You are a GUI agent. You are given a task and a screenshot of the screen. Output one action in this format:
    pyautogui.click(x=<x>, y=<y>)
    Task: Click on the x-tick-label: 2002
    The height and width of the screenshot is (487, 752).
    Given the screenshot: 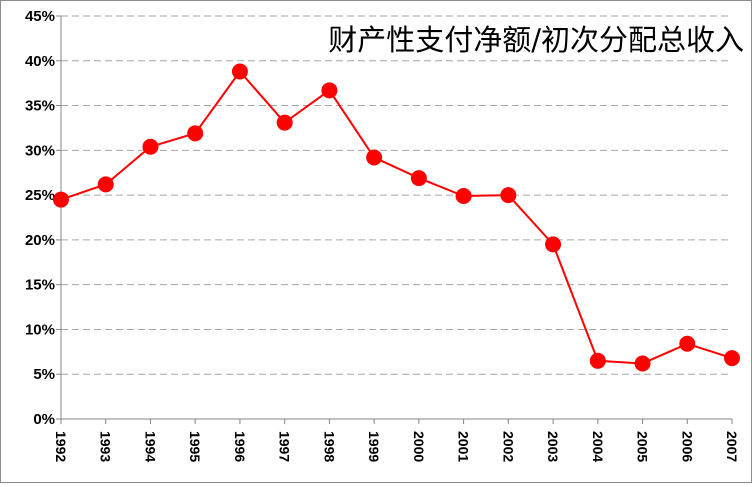 What is the action you would take?
    pyautogui.click(x=508, y=446)
    